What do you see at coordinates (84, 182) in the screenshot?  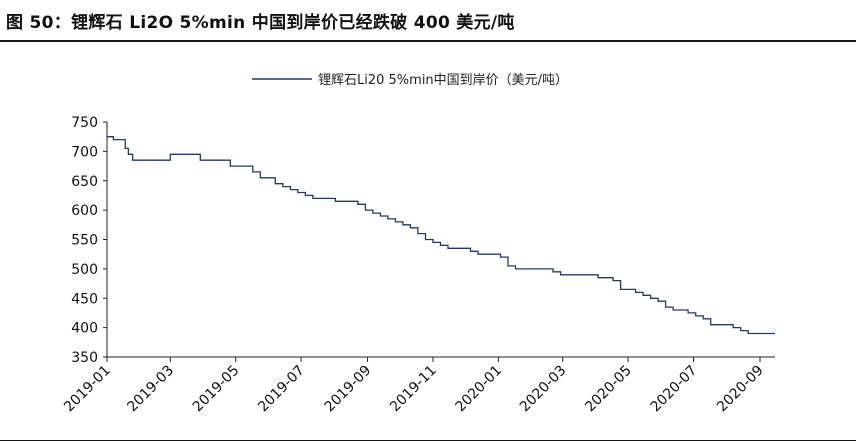 I see `y-tick-label: 650` at bounding box center [84, 182].